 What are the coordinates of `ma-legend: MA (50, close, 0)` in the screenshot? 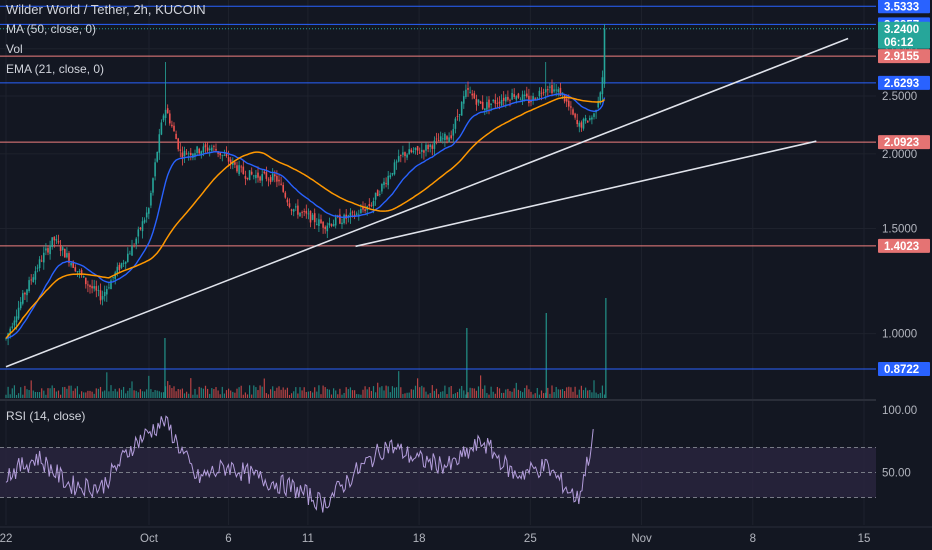 It's located at (51, 29).